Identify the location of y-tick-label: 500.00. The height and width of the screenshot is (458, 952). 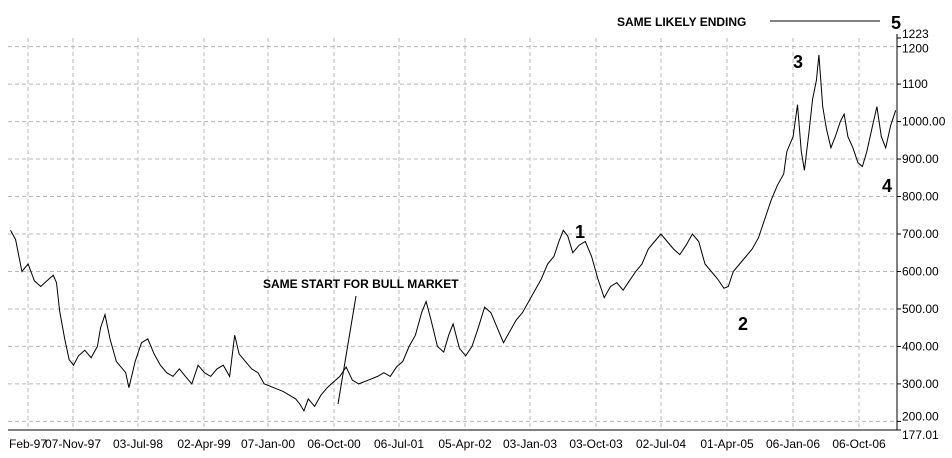
(920, 309).